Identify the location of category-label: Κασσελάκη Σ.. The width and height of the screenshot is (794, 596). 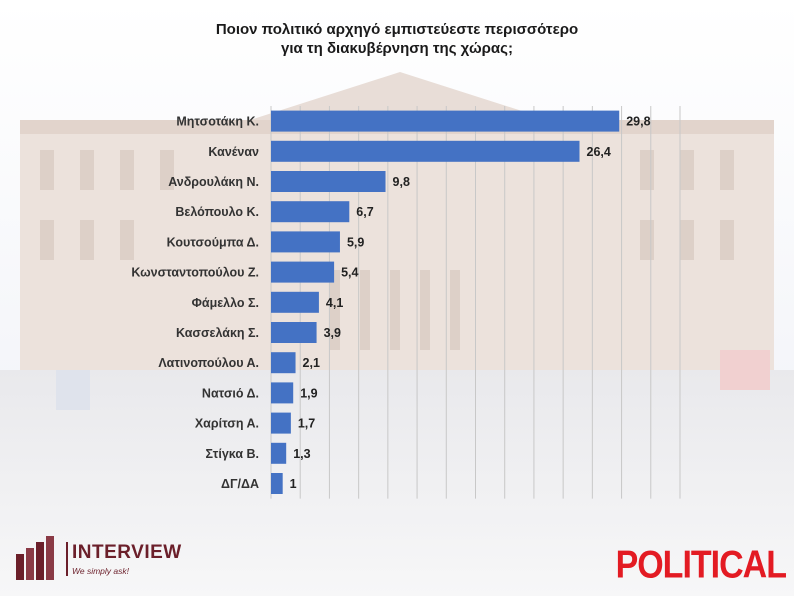
(217, 333).